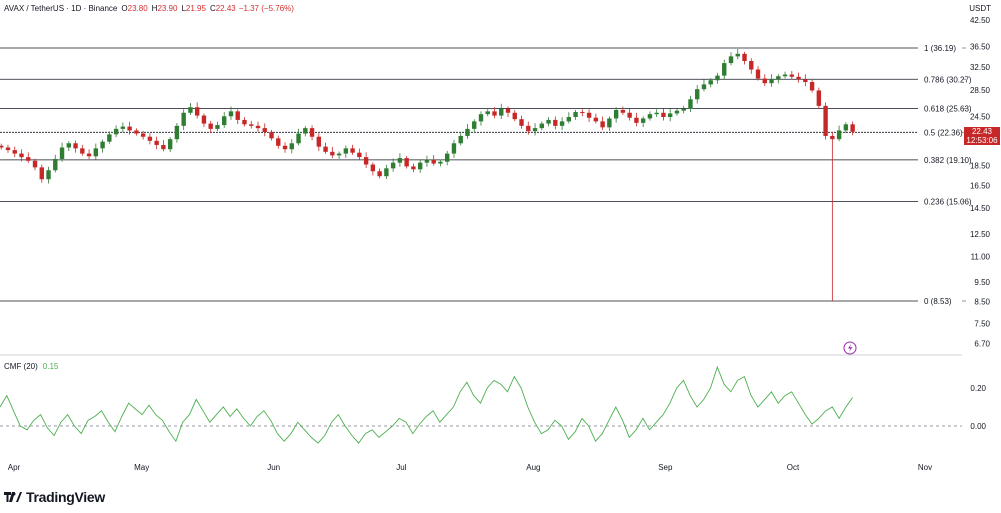 The image size is (1001, 513). What do you see at coordinates (980, 20) in the screenshot?
I see `price-tick-label: 42.50` at bounding box center [980, 20].